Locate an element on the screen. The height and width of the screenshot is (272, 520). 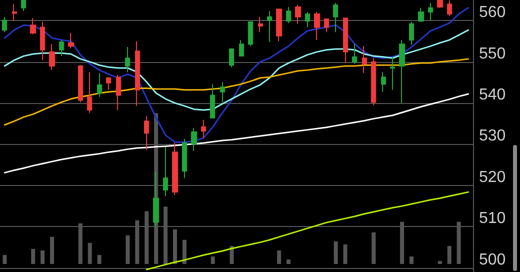
y-tick-label: 510 is located at coordinates (492, 219).